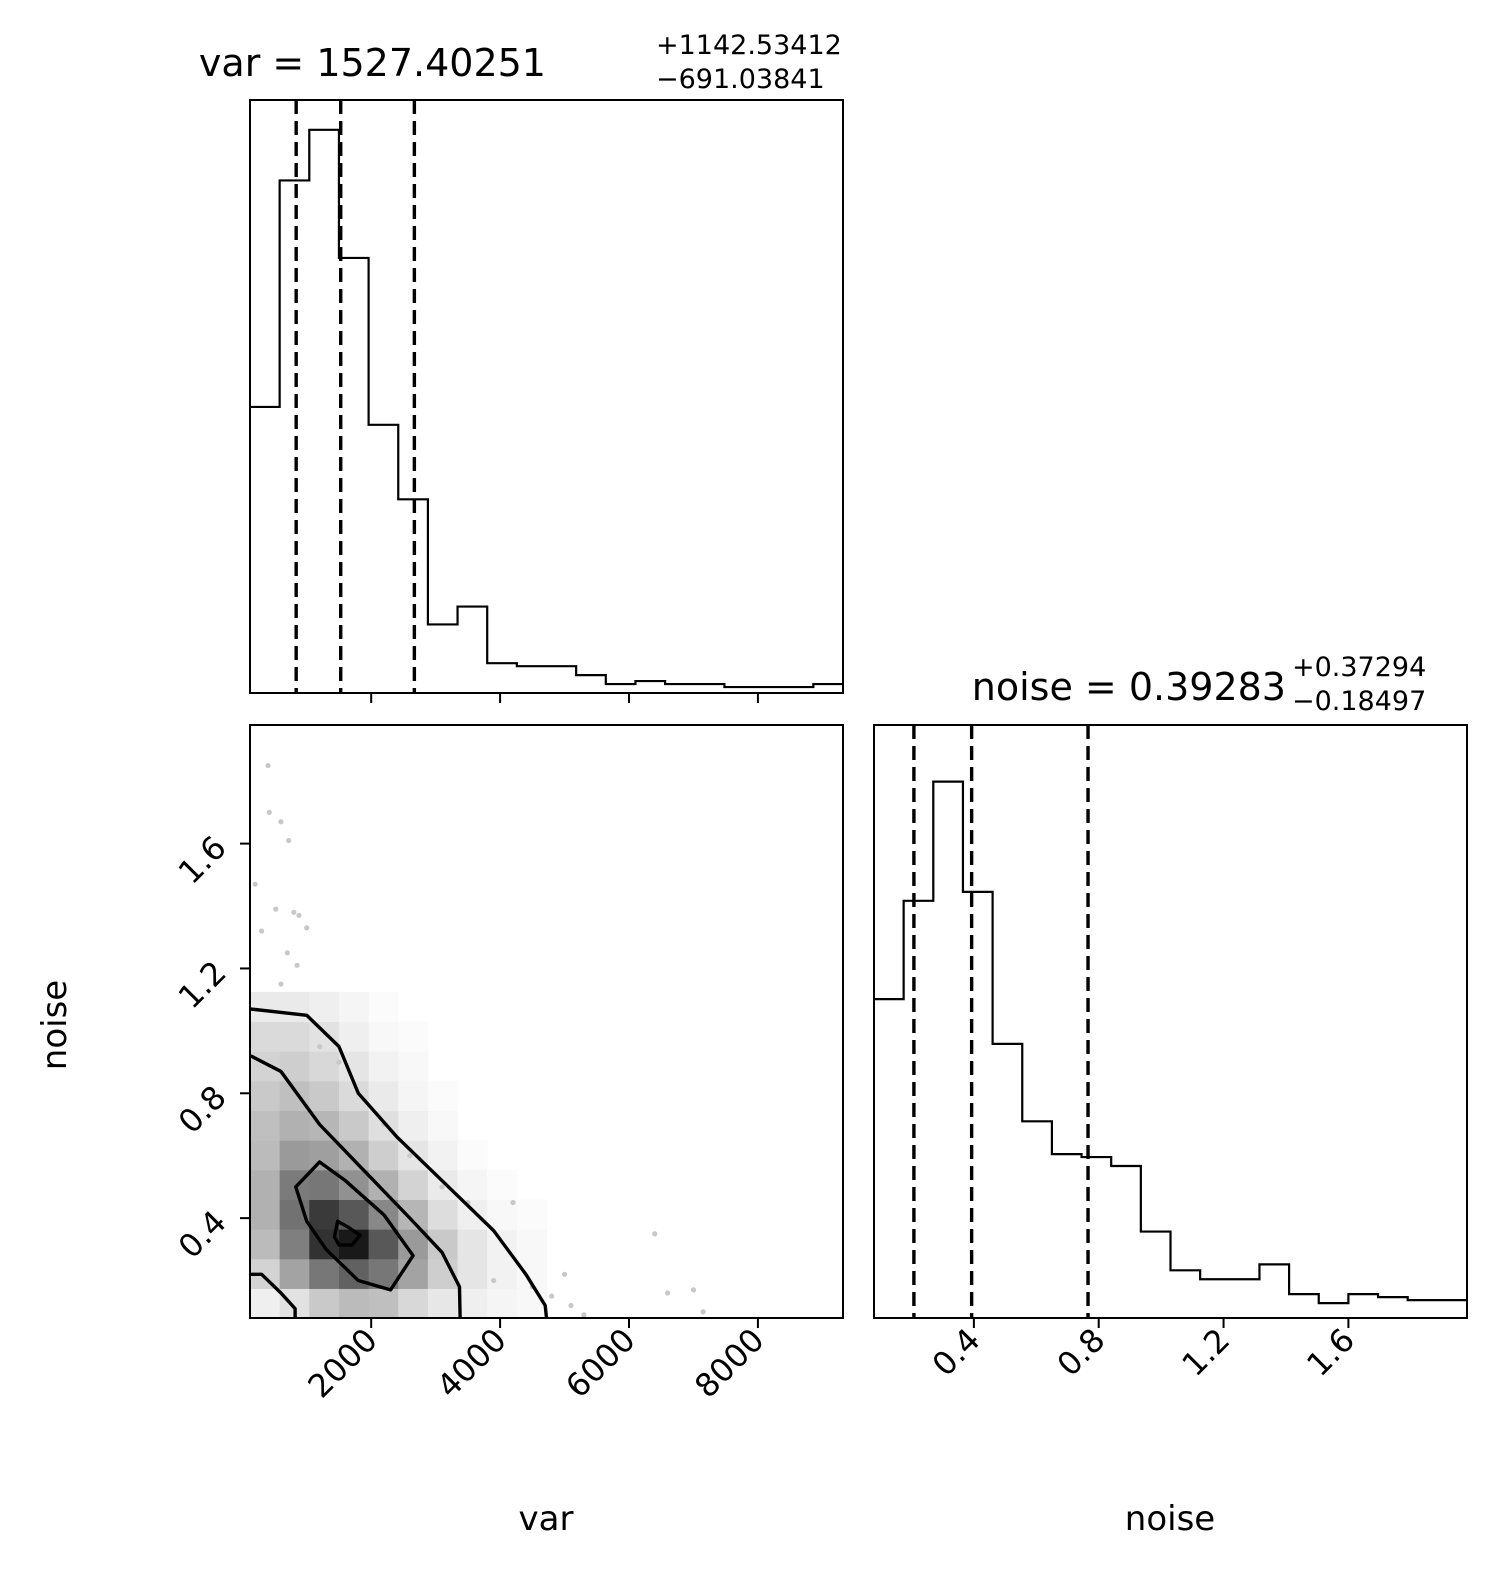 The width and height of the screenshot is (1512, 1584). I want to click on var-title-minus: −691.03841, so click(740, 79).